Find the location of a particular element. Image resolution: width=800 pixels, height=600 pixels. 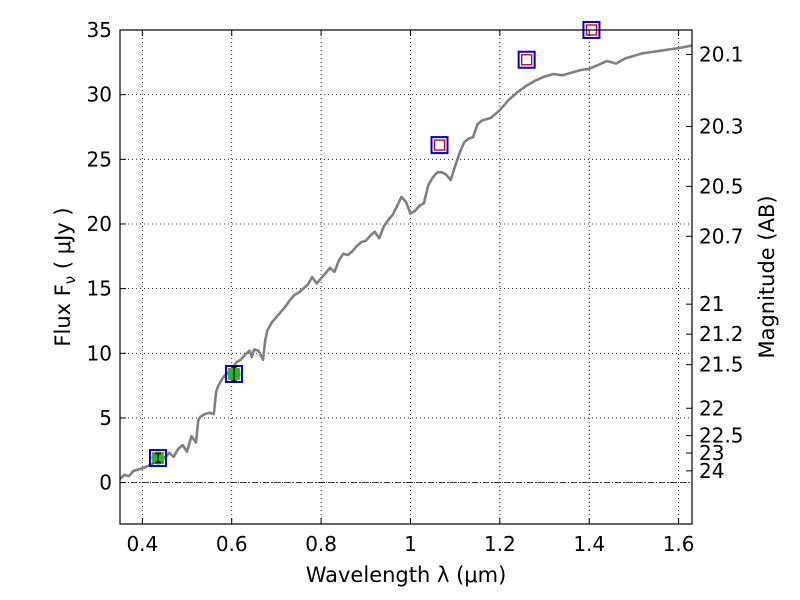

x-tick-label: 0.8 is located at coordinates (321, 544).